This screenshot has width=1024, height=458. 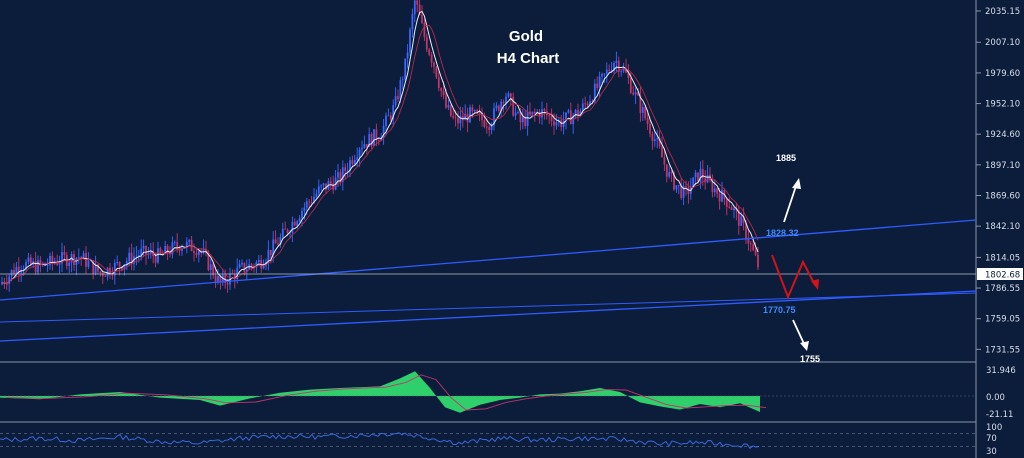 I want to click on forecast-zigzag, so click(x=793, y=277).